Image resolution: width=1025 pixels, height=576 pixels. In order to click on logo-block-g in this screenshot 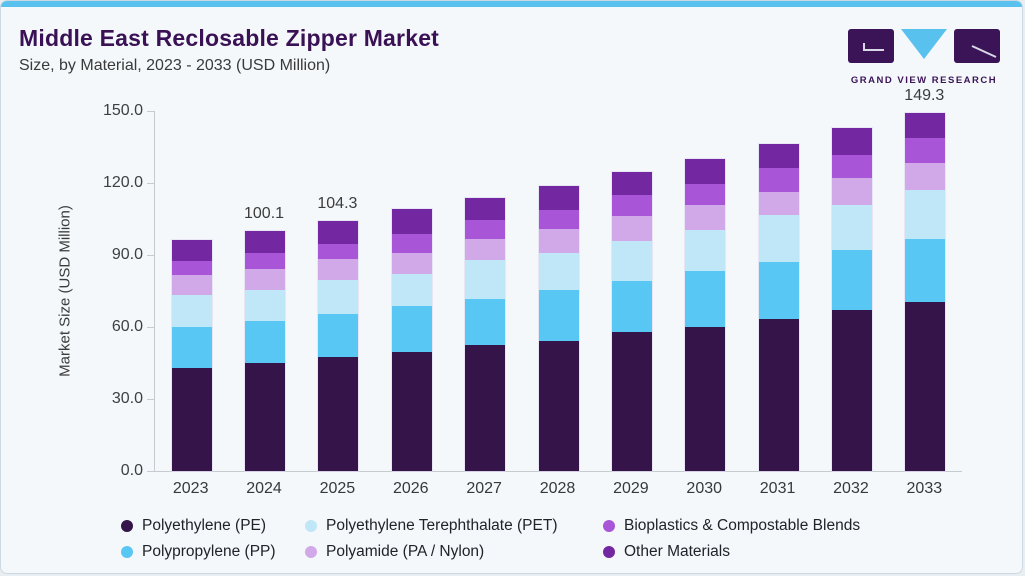, I will do `click(871, 46)`.